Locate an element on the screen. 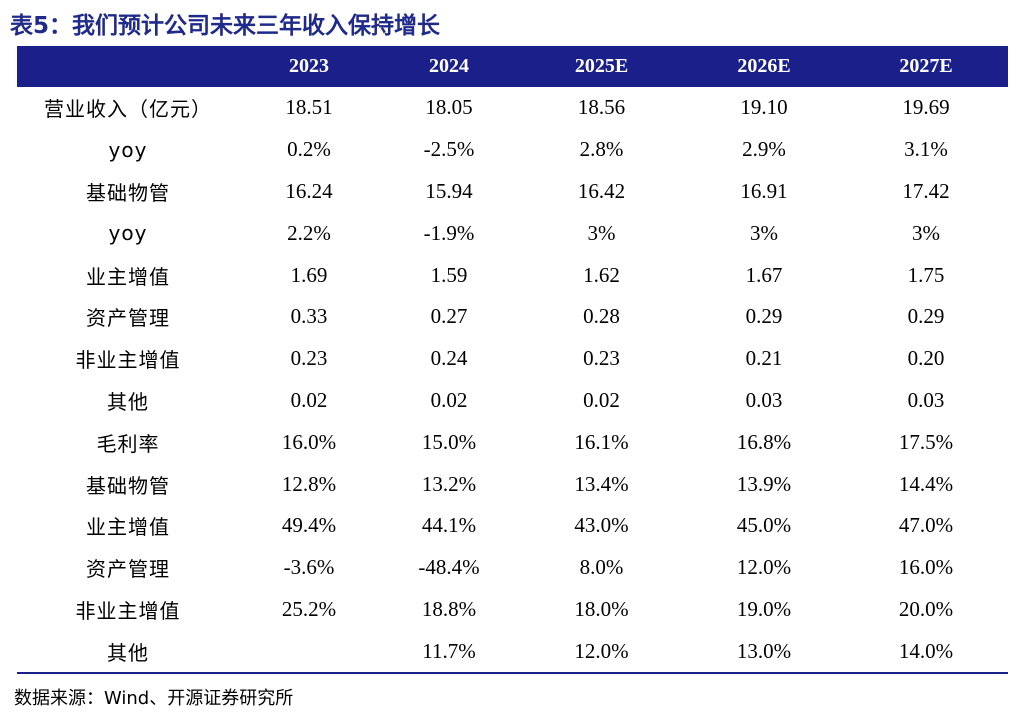 The image size is (1025, 715). table-row: 基础物管 12.8% 13.2% 13.4% 13.9% 14.4% is located at coordinates (512, 484).